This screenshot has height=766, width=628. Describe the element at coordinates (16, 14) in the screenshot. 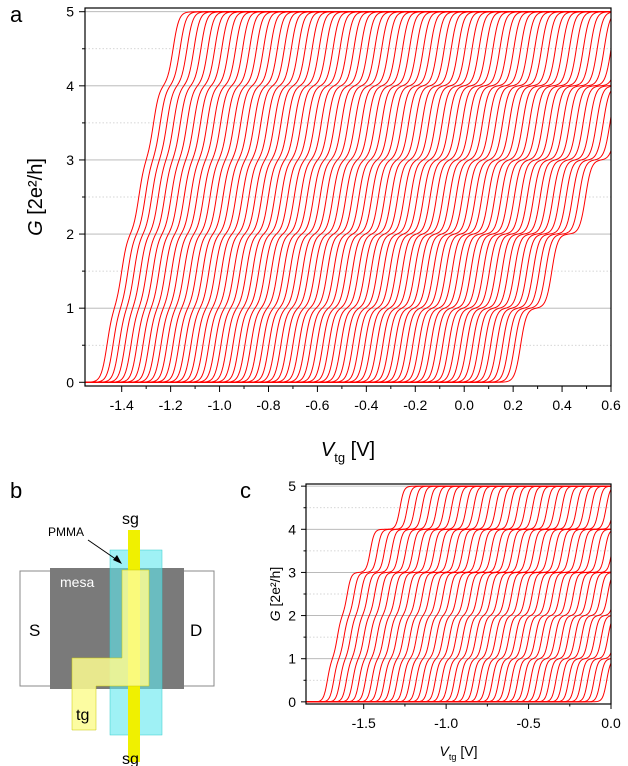

I see `panel-letter-a: a` at that location.